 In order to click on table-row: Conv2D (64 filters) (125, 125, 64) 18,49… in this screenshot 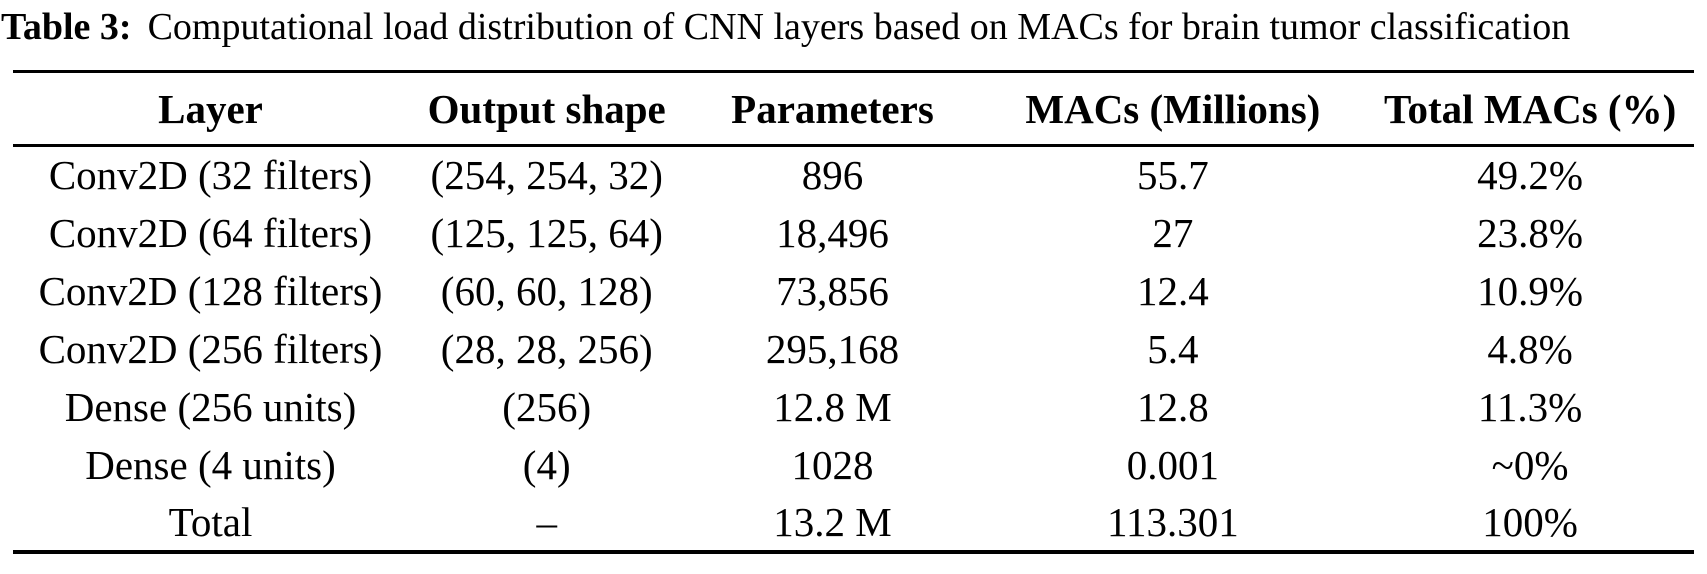, I will do `click(853, 233)`.